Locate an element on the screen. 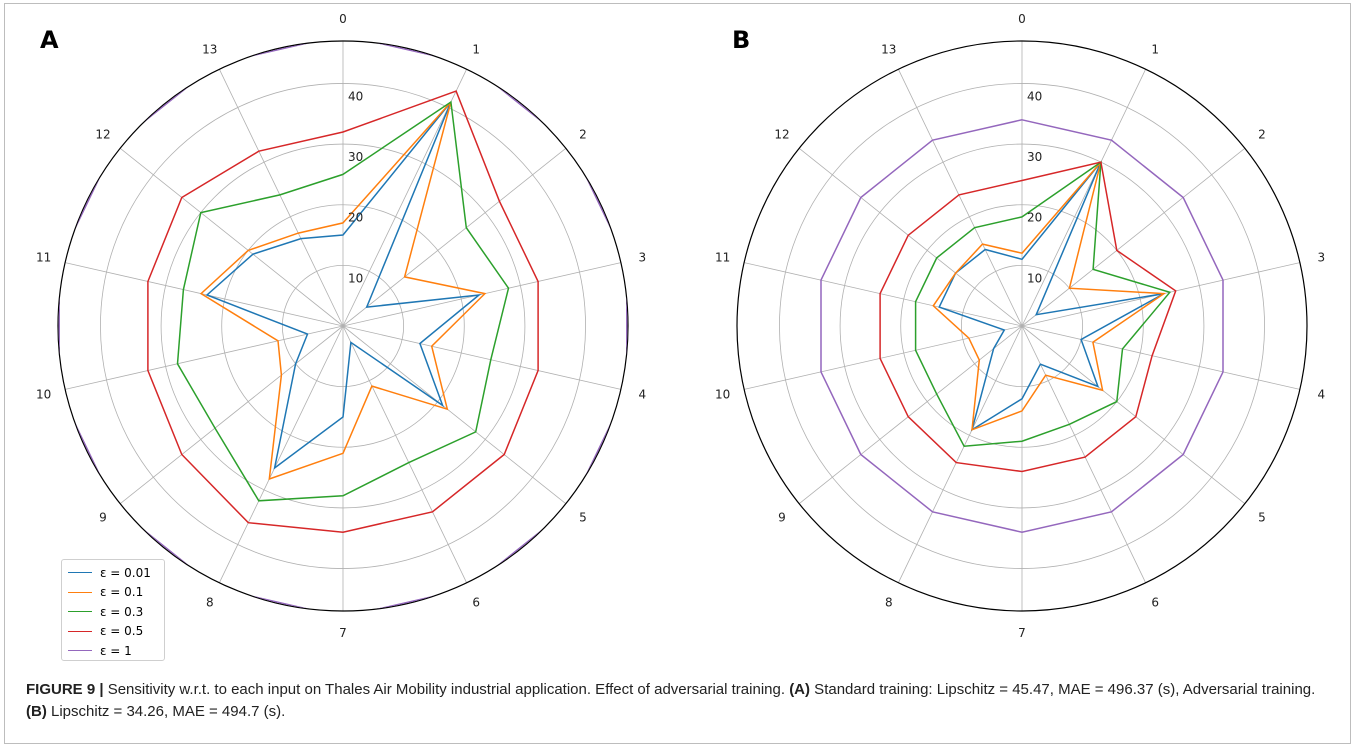 This screenshot has height=749, width=1356. legend-item: ε = 0.01 is located at coordinates (116, 573).